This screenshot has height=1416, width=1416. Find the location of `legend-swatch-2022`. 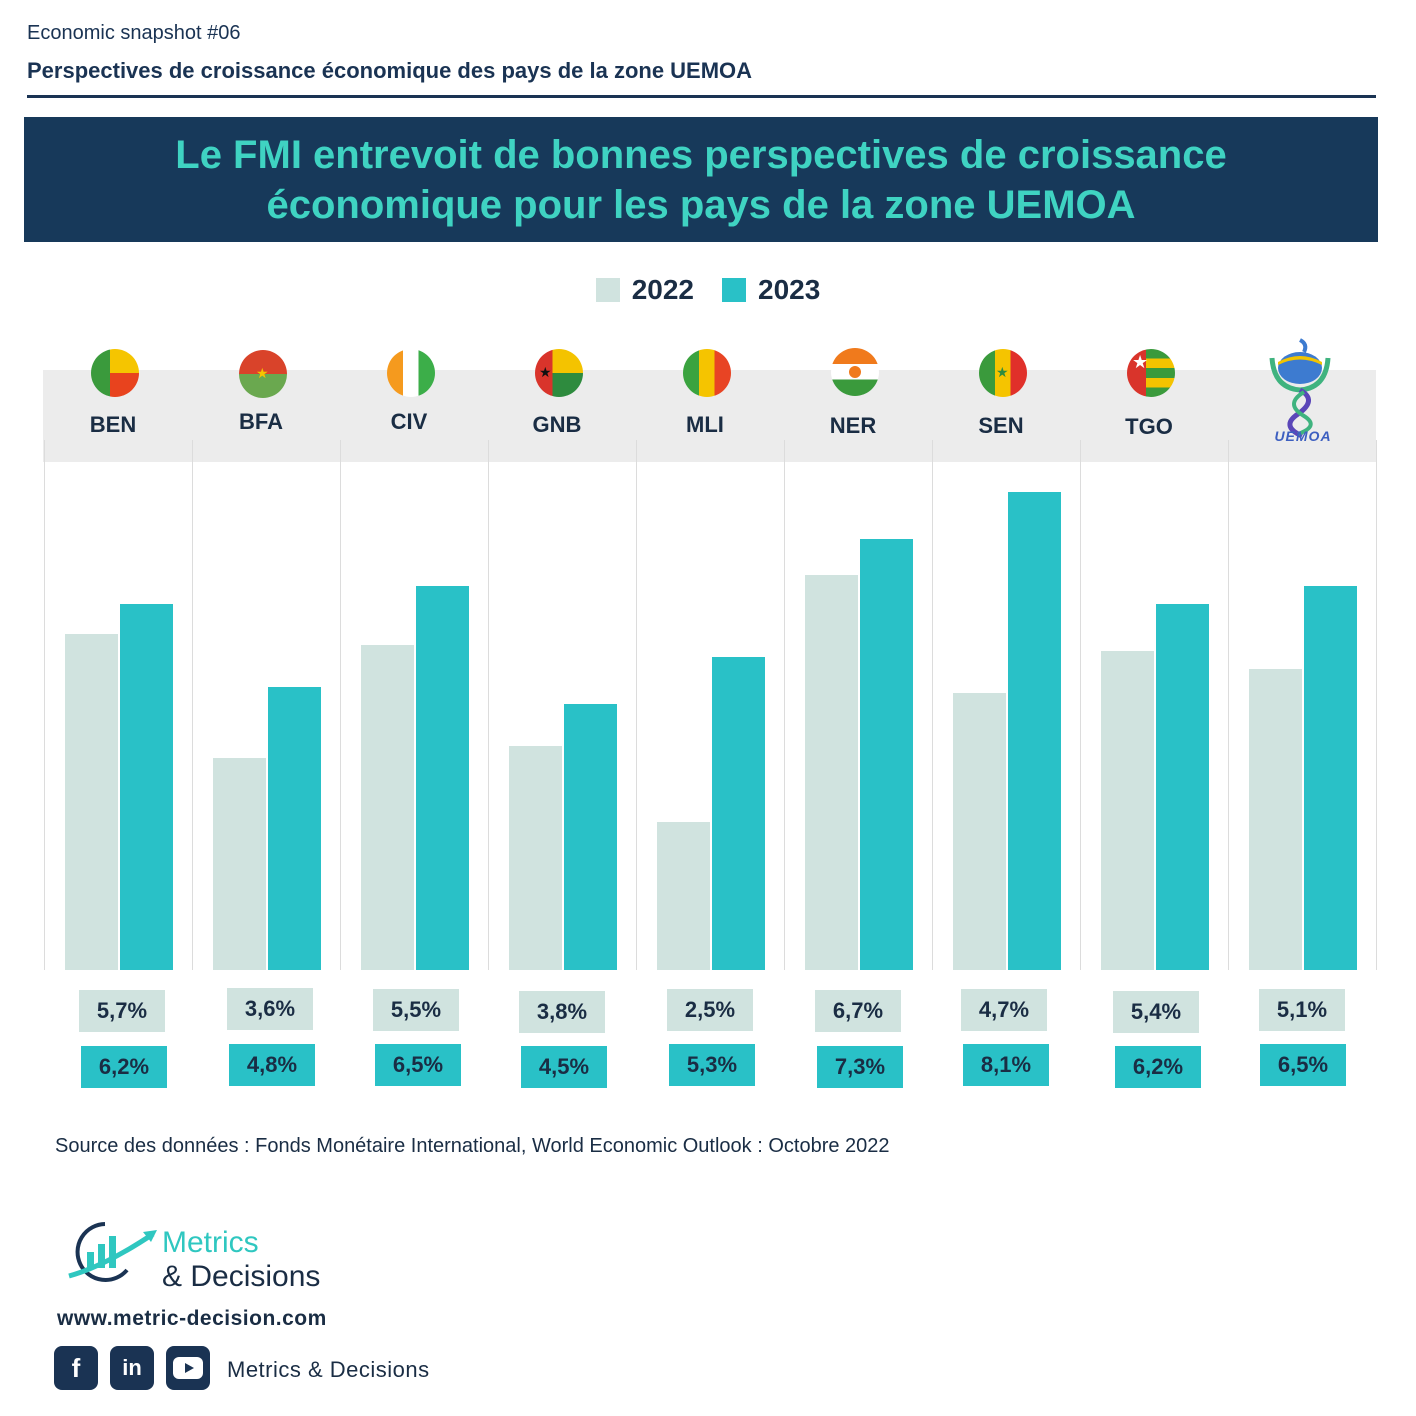

legend-swatch-2022 is located at coordinates (607, 290).